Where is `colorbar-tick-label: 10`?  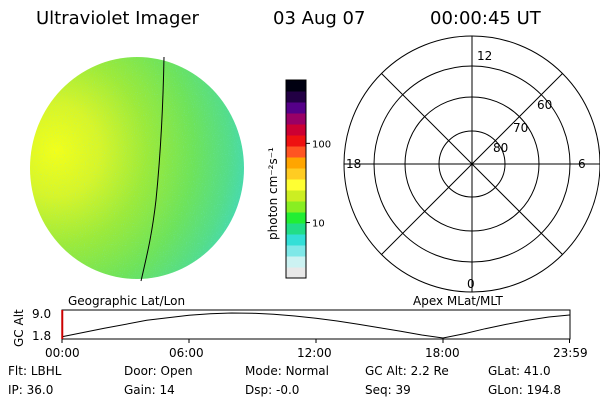 colorbar-tick-label: 10 is located at coordinates (318, 224).